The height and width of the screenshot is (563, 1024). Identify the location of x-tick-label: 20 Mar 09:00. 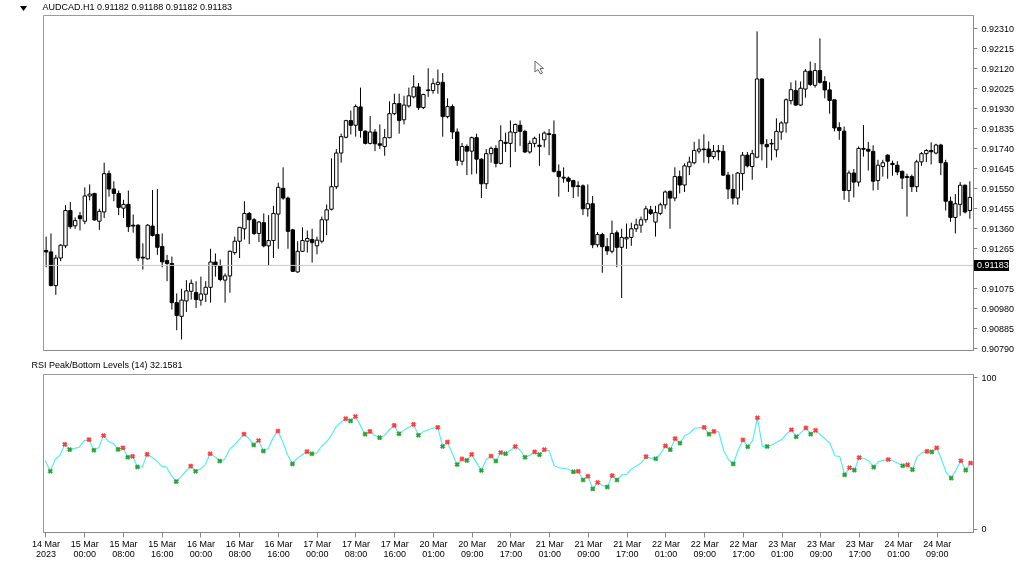
(472, 548).